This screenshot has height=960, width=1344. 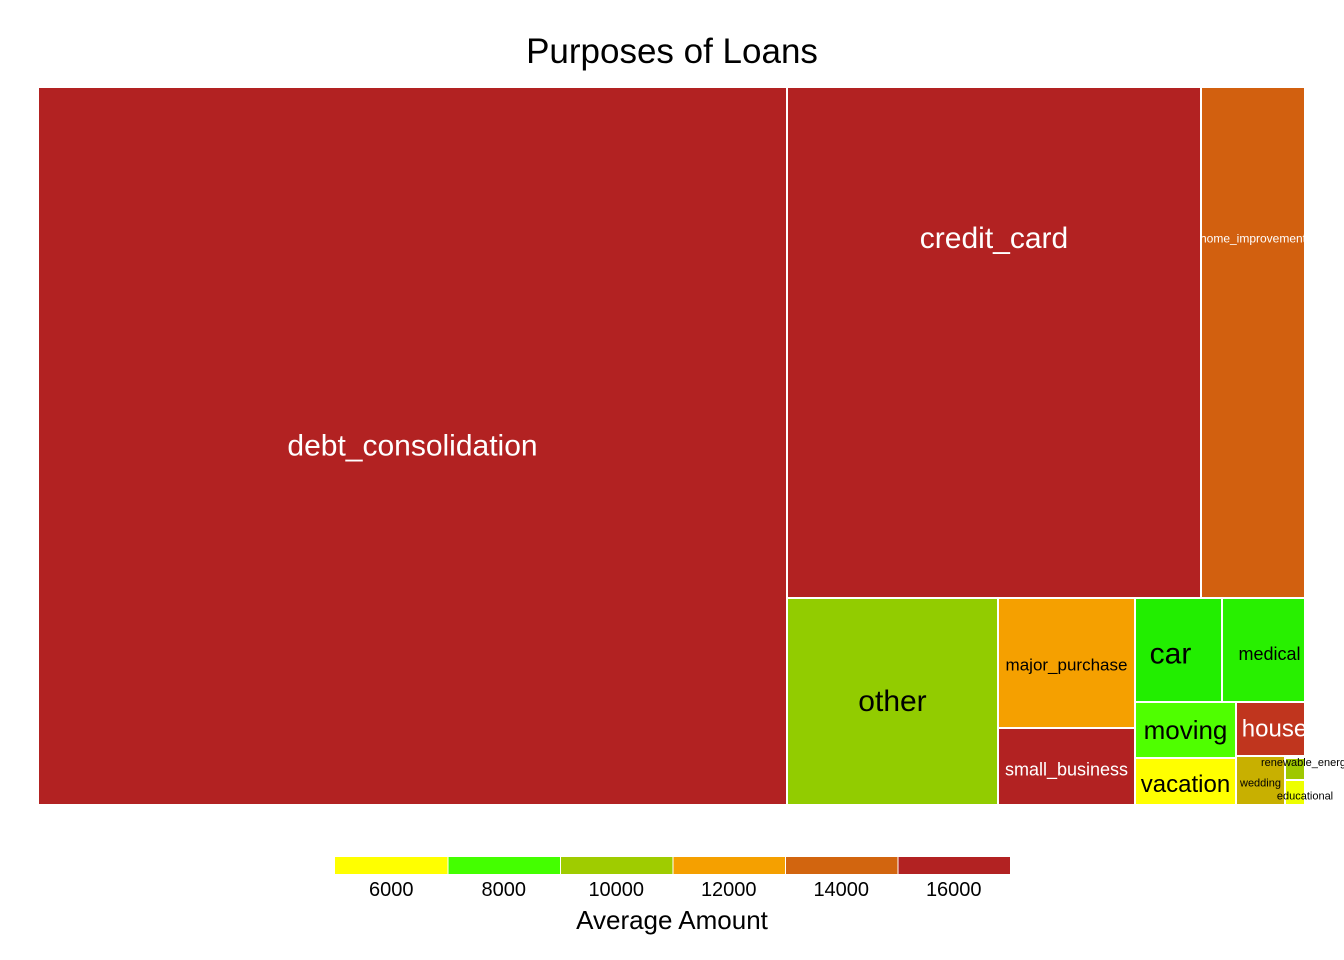 What do you see at coordinates (672, 920) in the screenshot?
I see `legend-title: Average Amount` at bounding box center [672, 920].